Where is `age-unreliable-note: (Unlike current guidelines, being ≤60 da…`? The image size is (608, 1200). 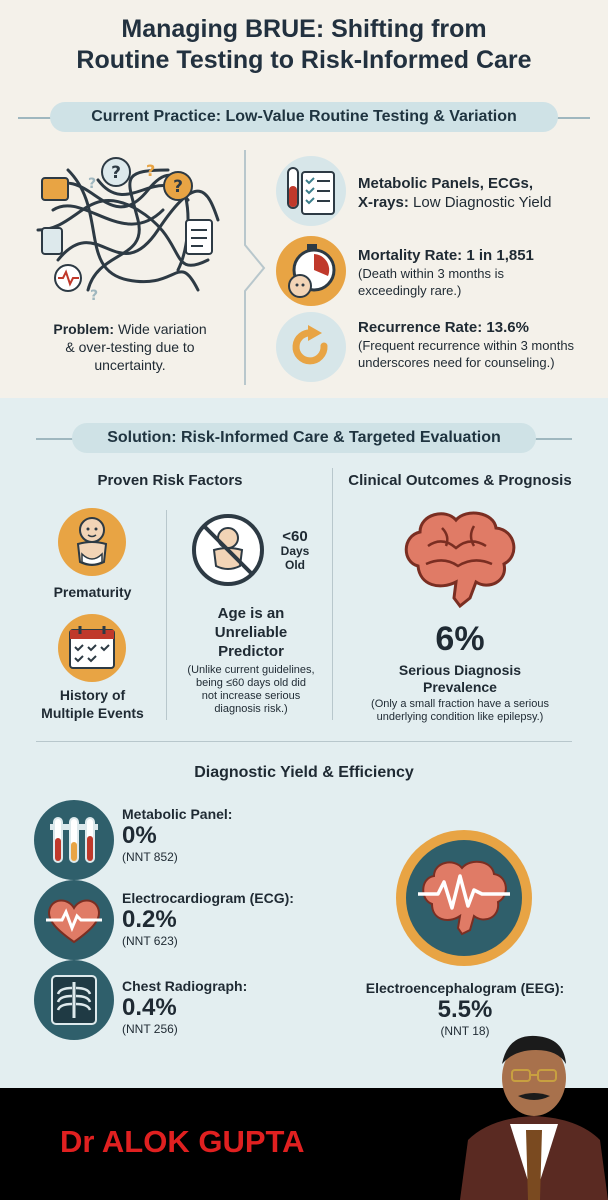 age-unreliable-note: (Unlike current guidelines, being ≤60 da… is located at coordinates (251, 690).